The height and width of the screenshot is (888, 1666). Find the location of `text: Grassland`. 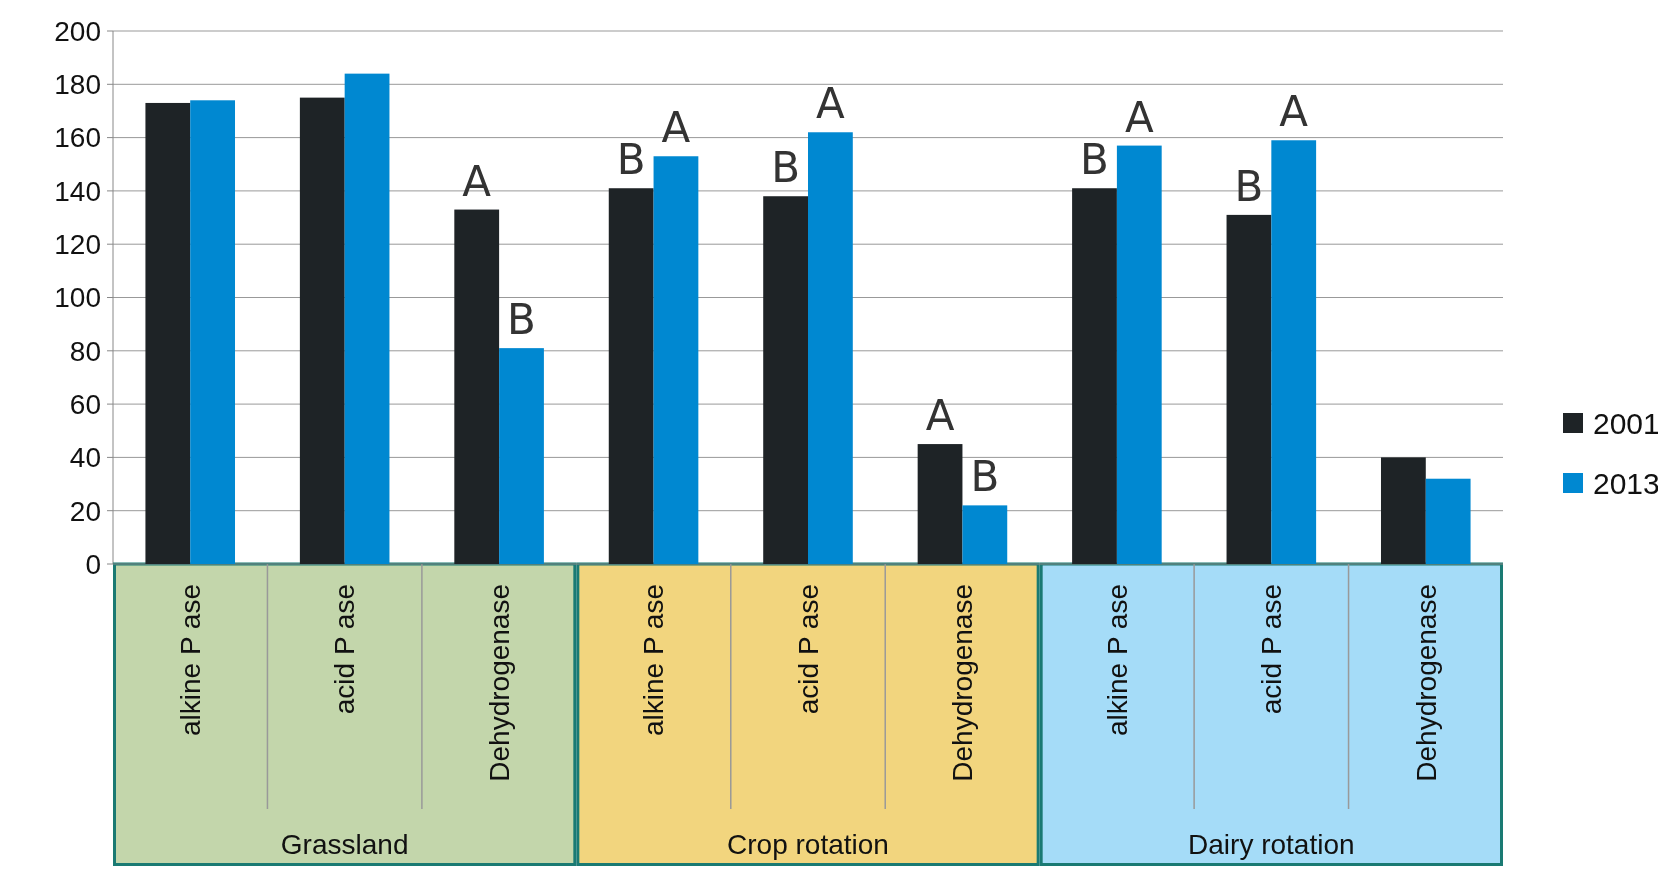

text: Grassland is located at coordinates (344, 844).